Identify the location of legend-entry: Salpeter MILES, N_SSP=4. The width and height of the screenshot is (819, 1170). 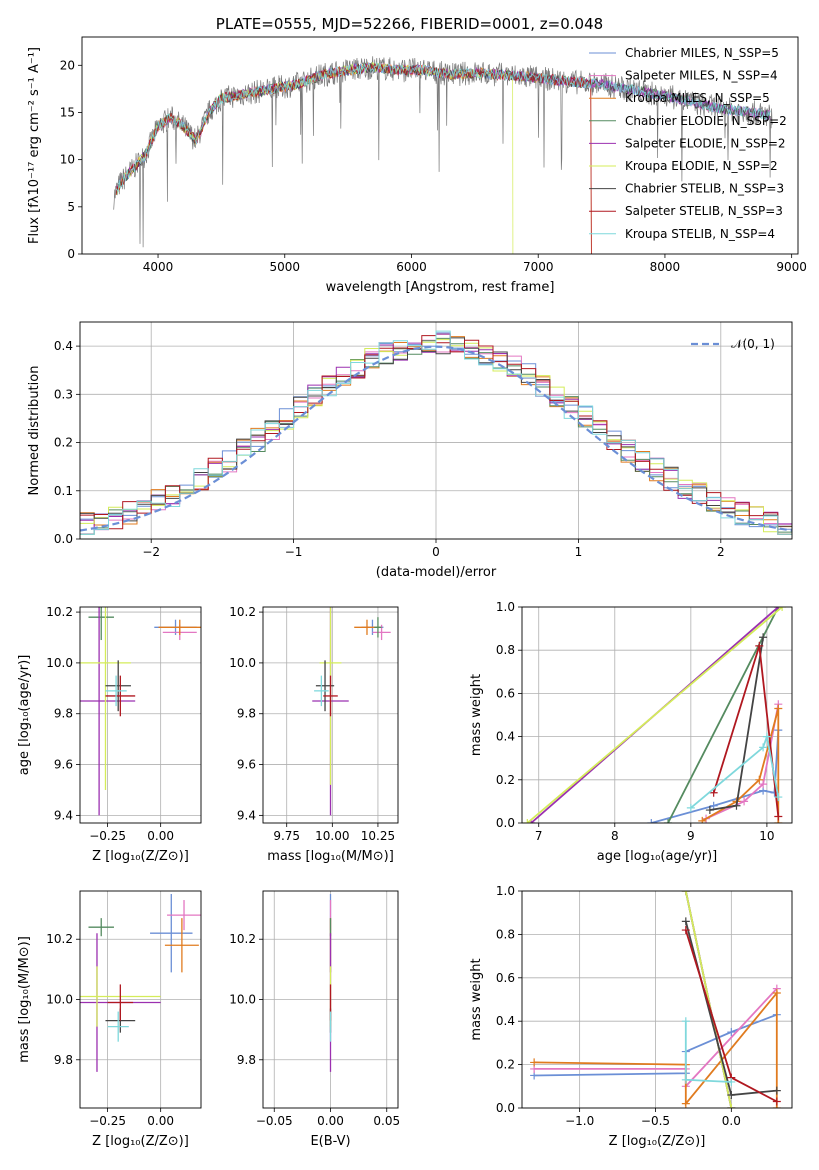
(701, 76).